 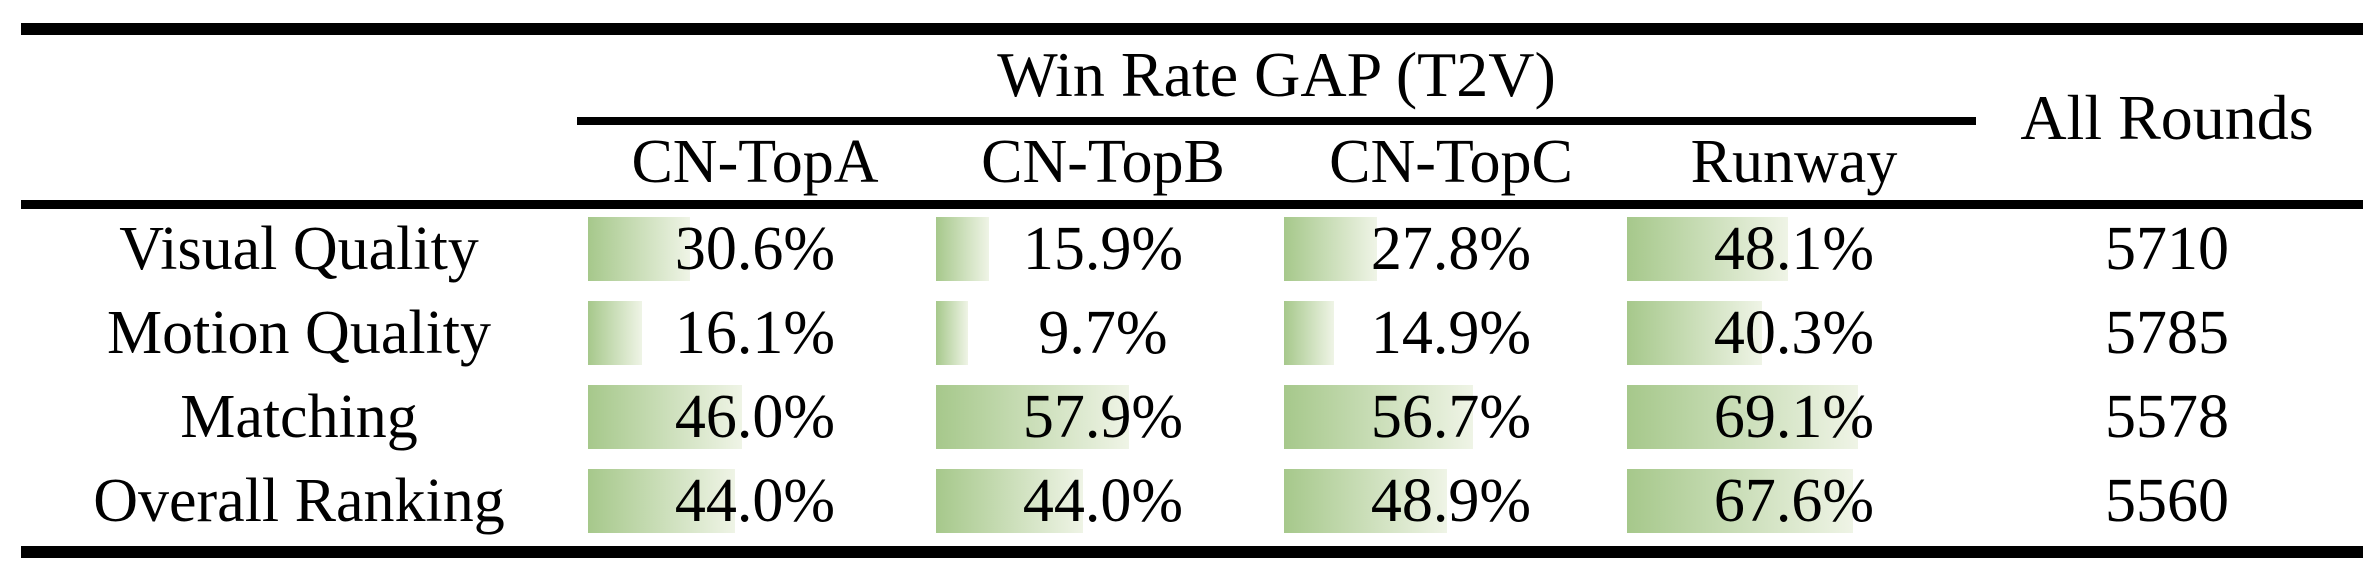 What do you see at coordinates (1276, 121) in the screenshot?
I see `title-underline-rule` at bounding box center [1276, 121].